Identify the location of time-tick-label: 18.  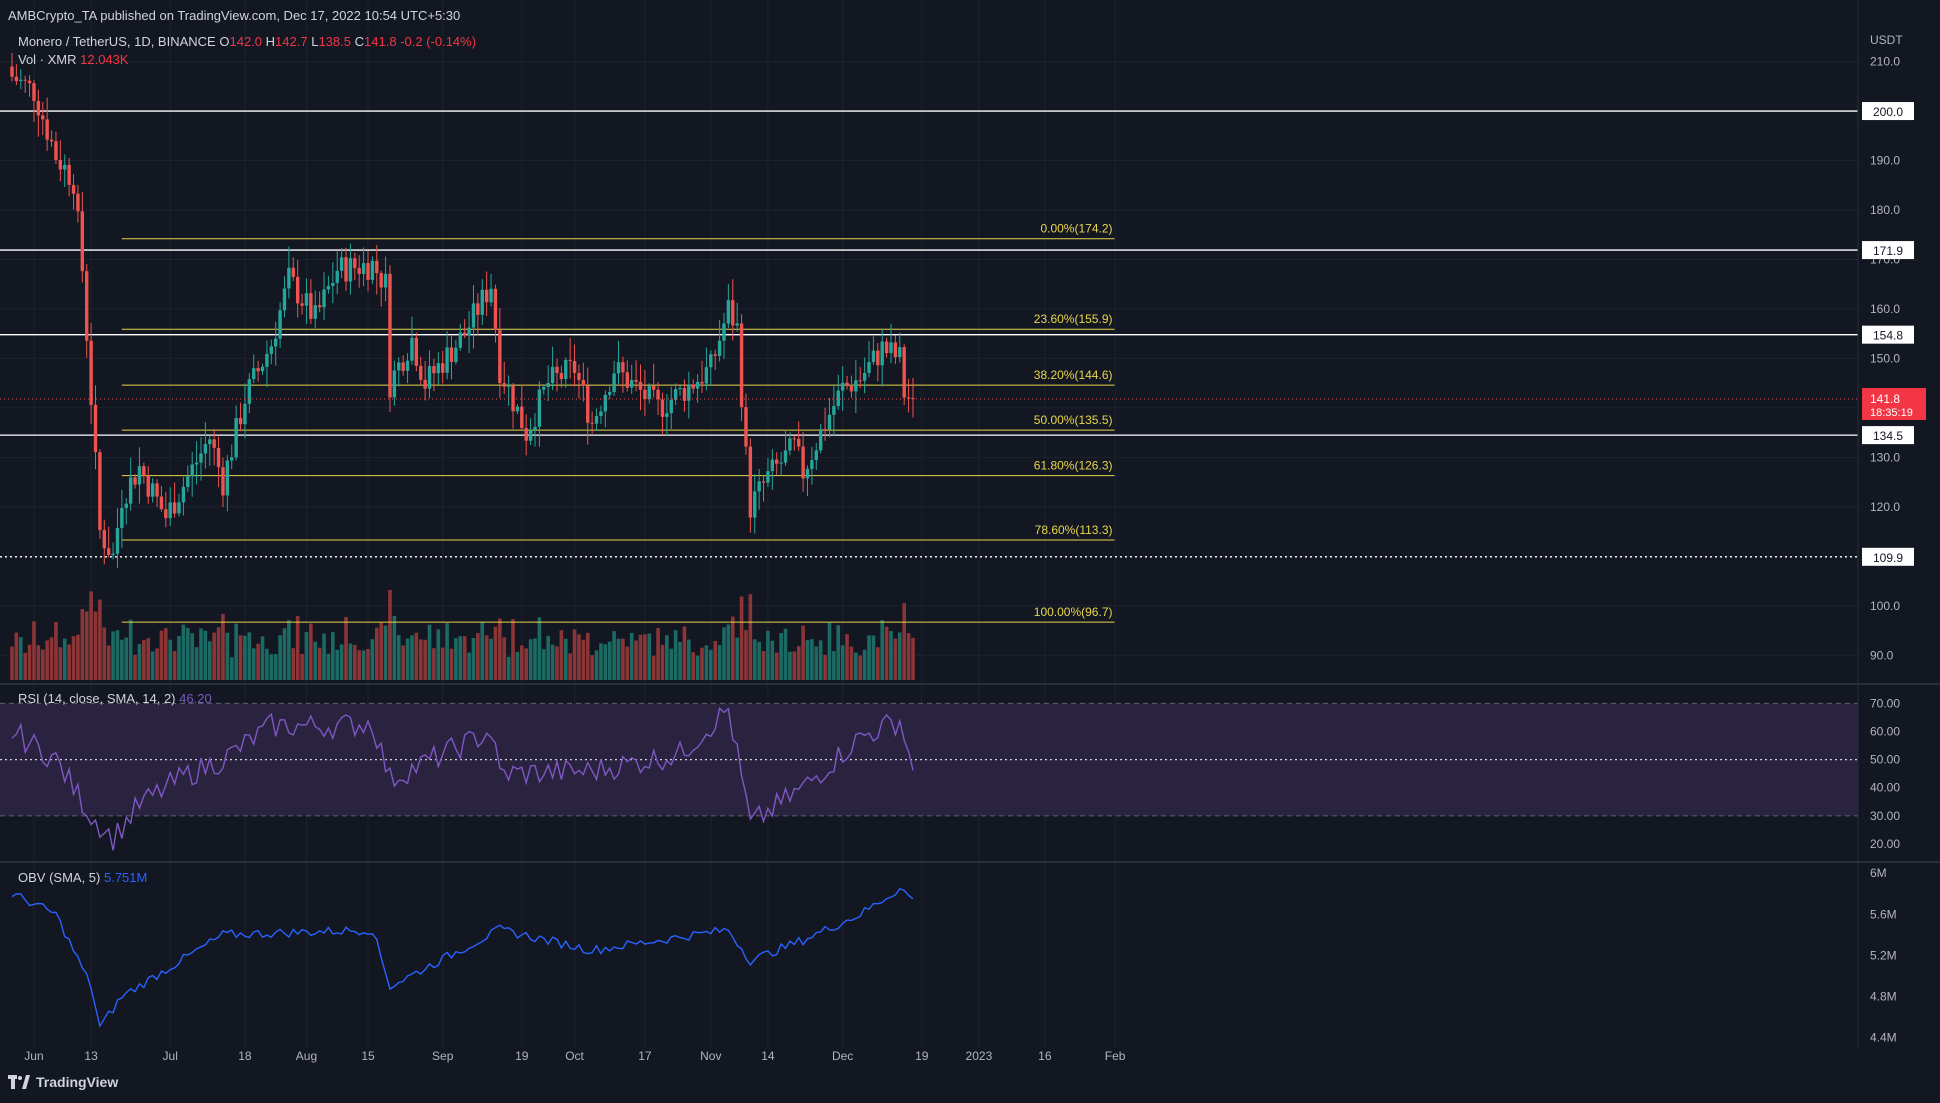
(245, 1056).